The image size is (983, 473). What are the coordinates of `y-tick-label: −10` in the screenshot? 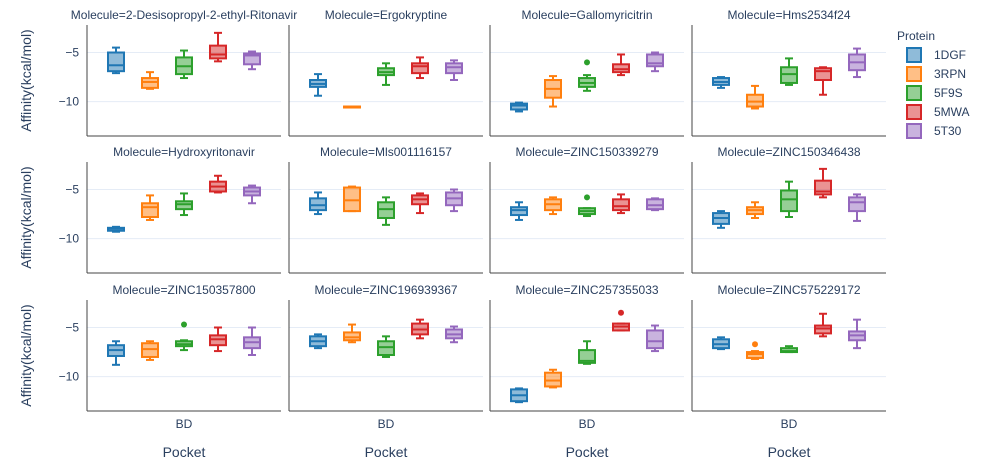 It's located at (69, 102).